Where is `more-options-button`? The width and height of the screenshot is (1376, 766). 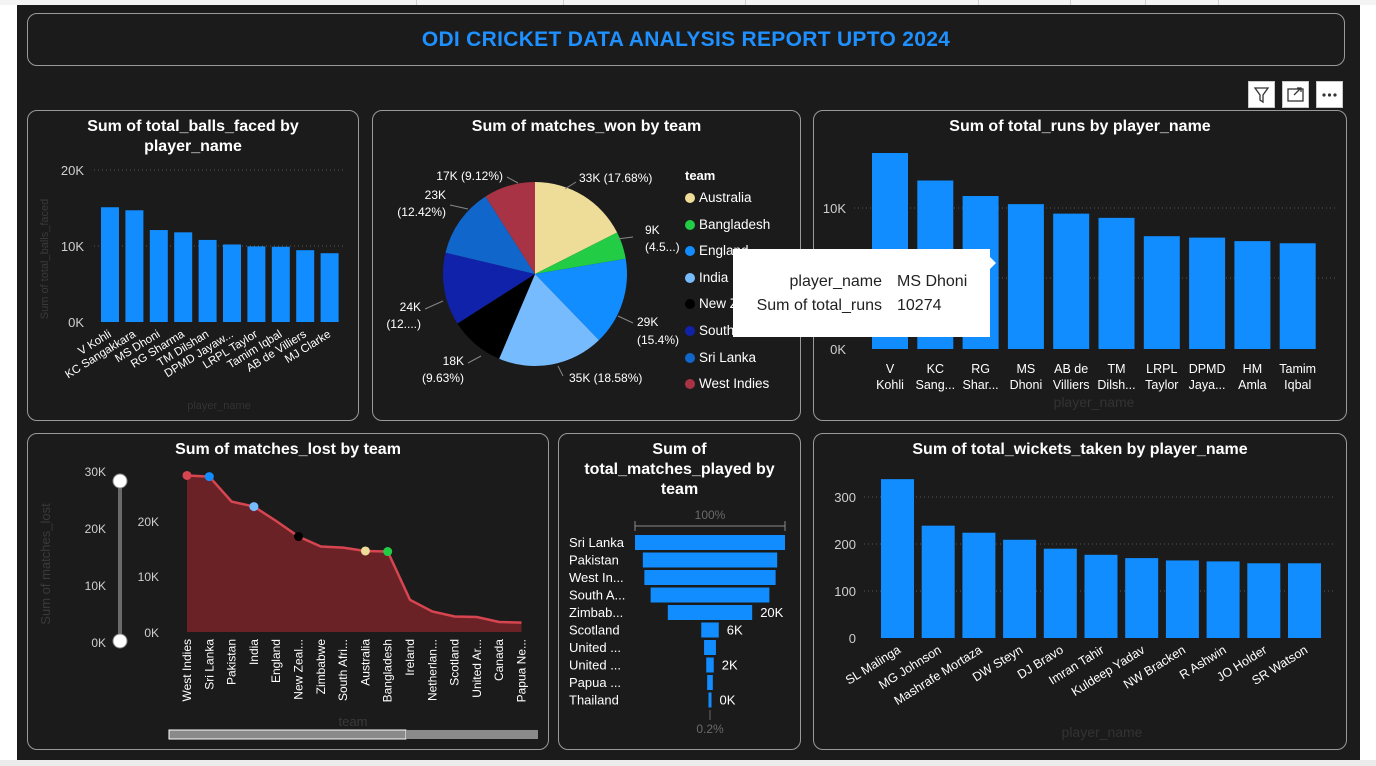
more-options-button is located at coordinates (1329, 94).